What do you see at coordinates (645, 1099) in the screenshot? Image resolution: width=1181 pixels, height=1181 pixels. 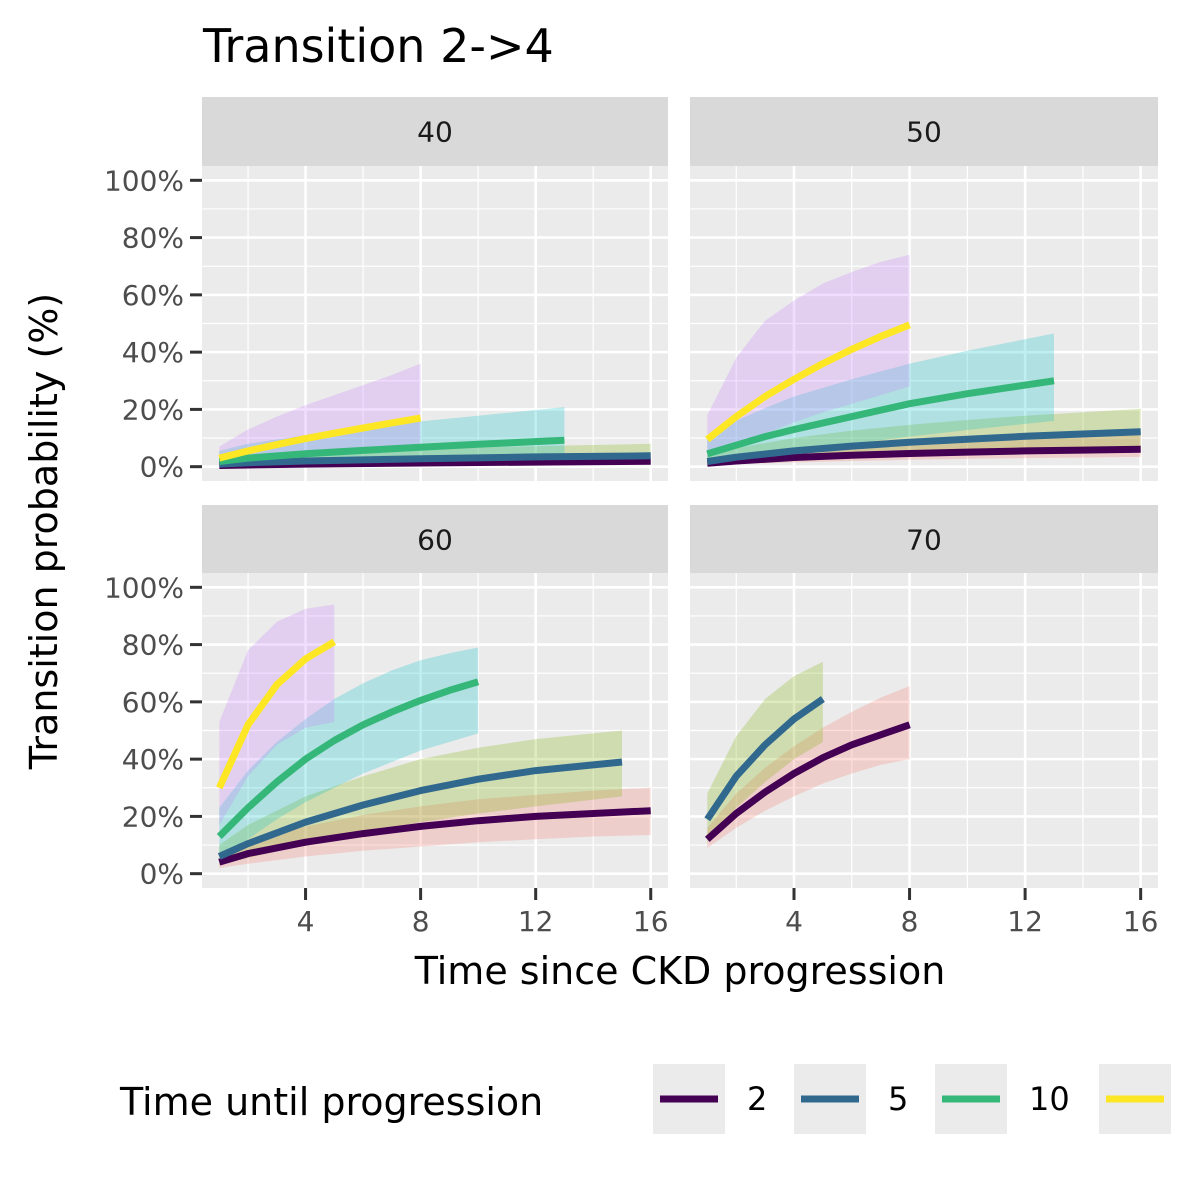 I see `legend: Time until progression 2 5 10` at bounding box center [645, 1099].